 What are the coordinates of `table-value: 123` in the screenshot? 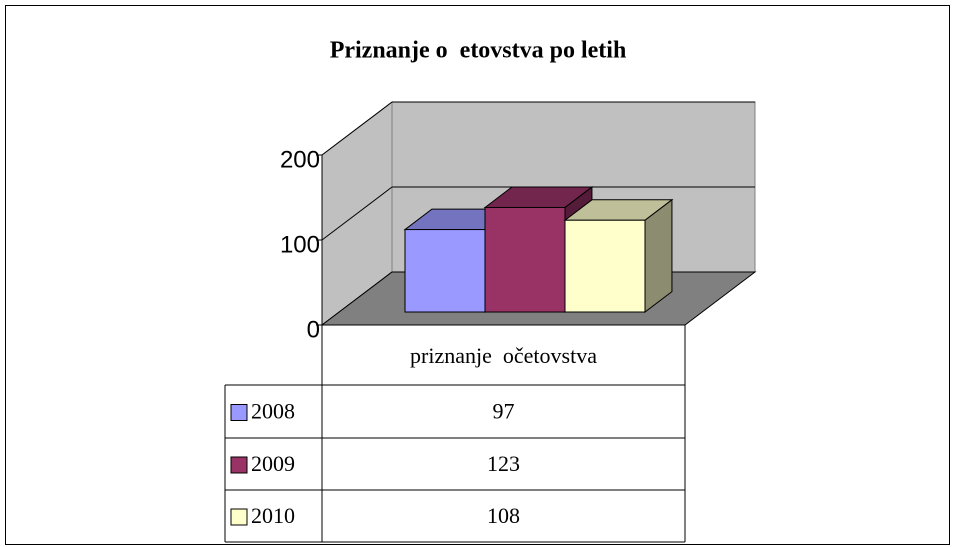 It's located at (503, 463).